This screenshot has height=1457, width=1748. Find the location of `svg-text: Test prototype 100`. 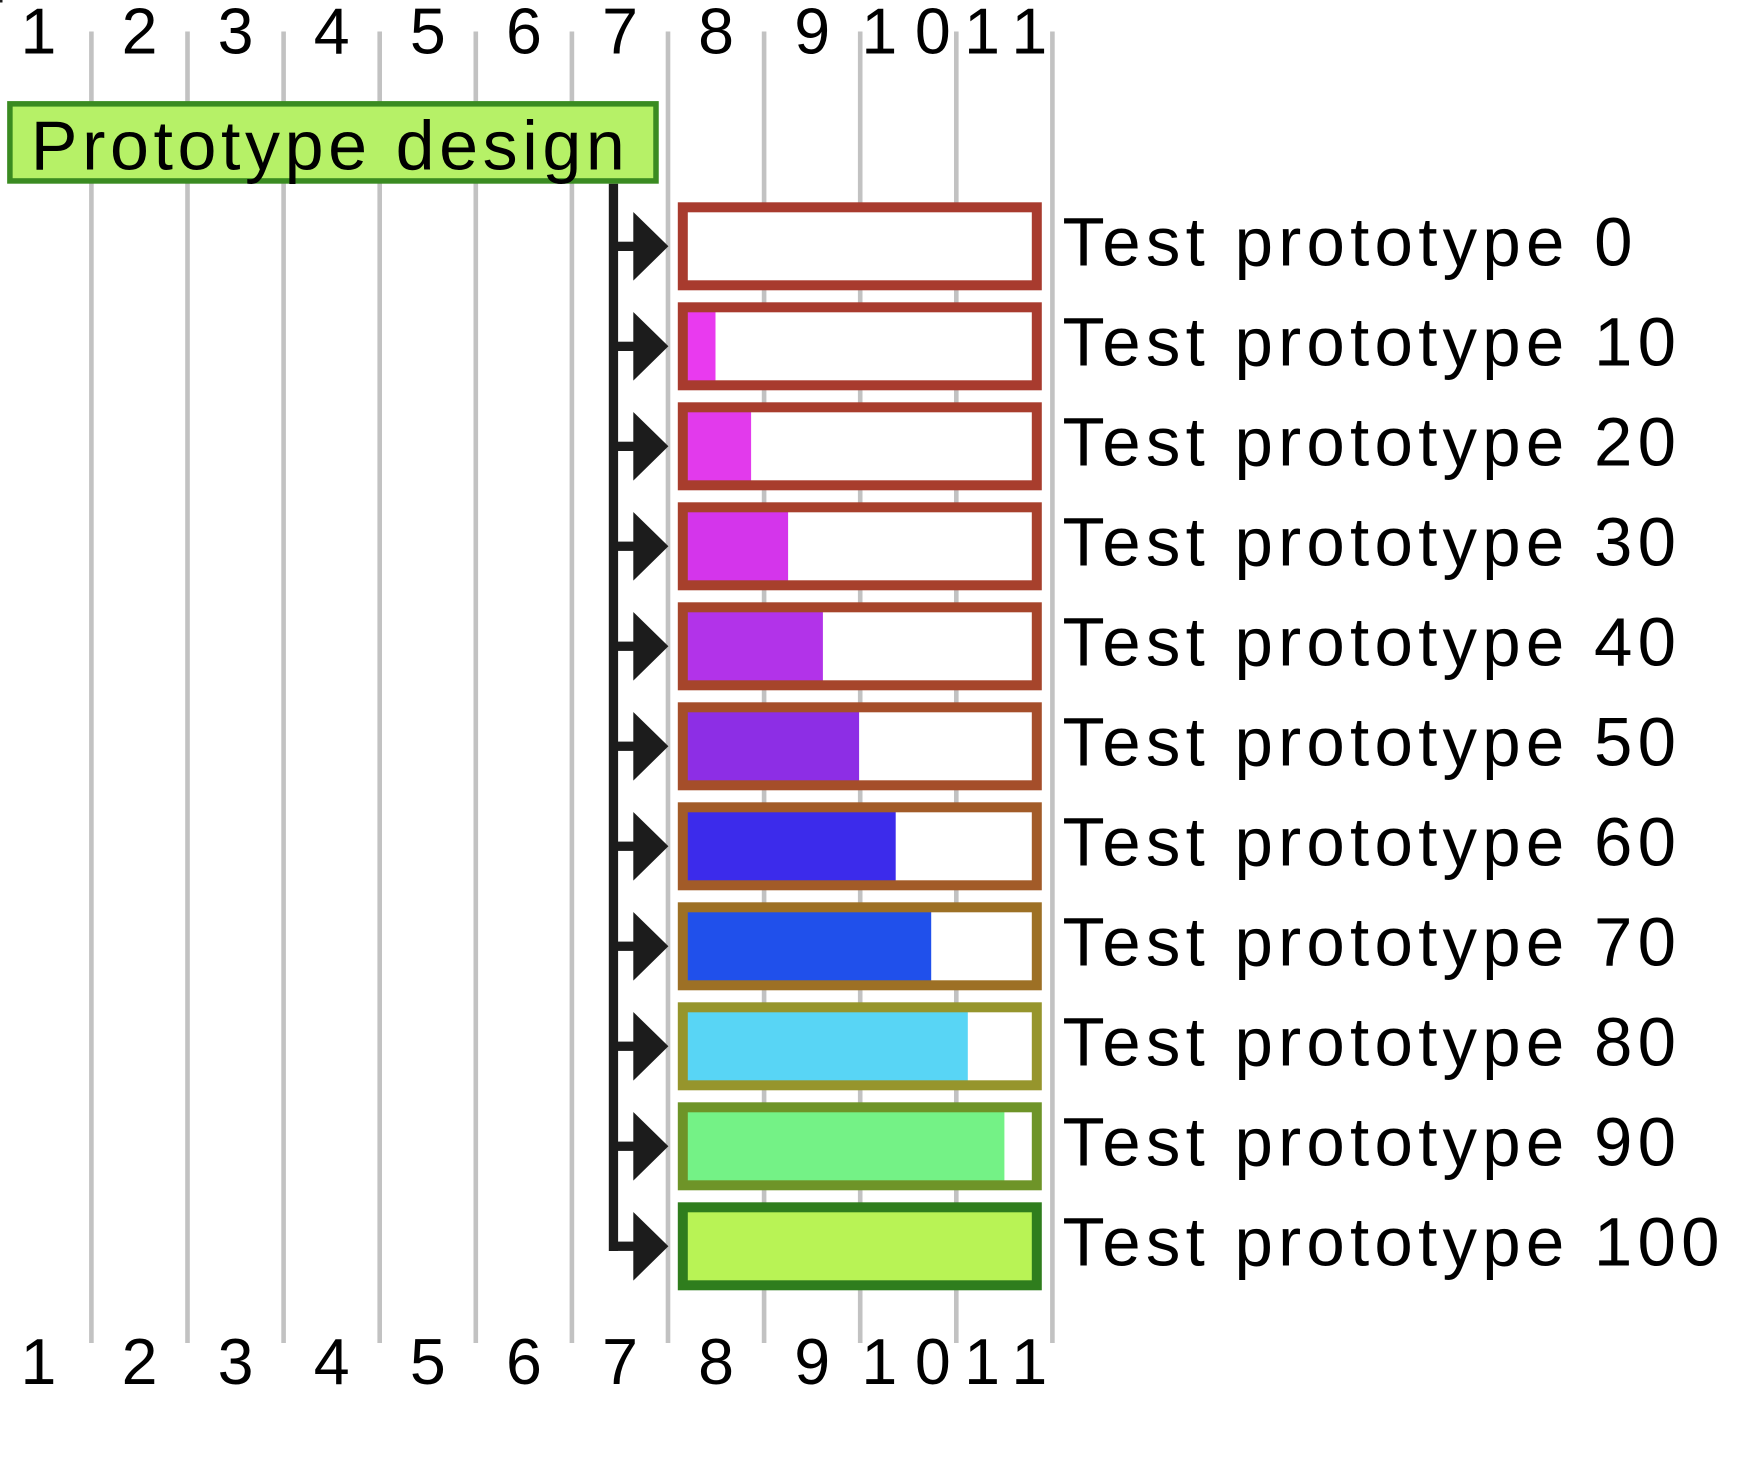

svg-text: Test prototype 100 is located at coordinates (1391, 1241).